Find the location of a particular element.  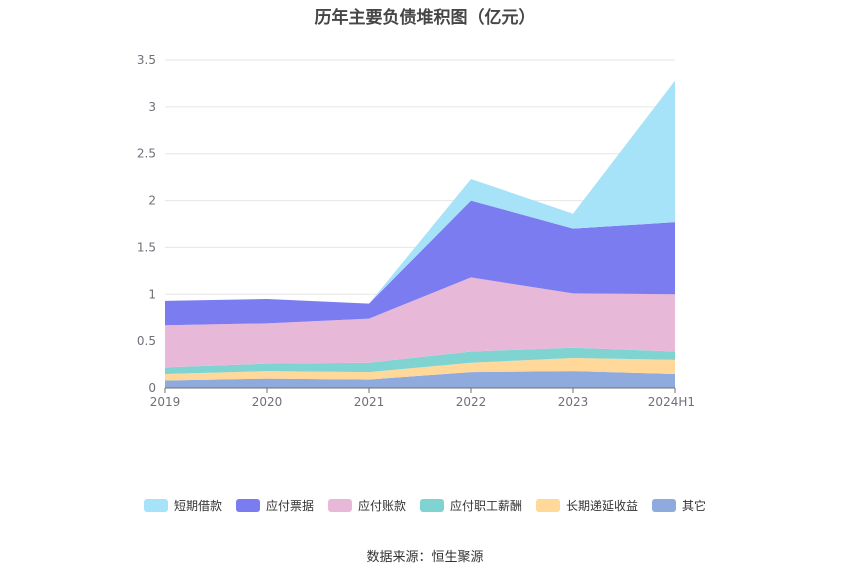

legend-item-other: 其它 is located at coordinates (679, 505).